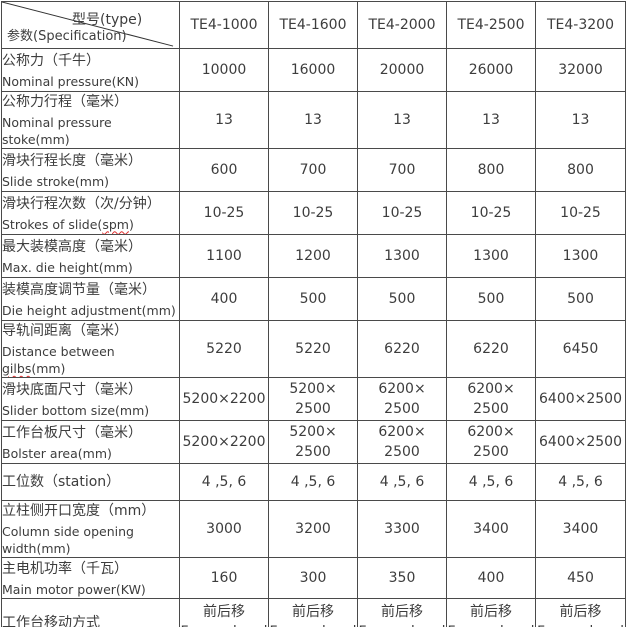 This screenshot has height=627, width=626. I want to click on column-header-te4-1000: TE4-1000, so click(224, 25).